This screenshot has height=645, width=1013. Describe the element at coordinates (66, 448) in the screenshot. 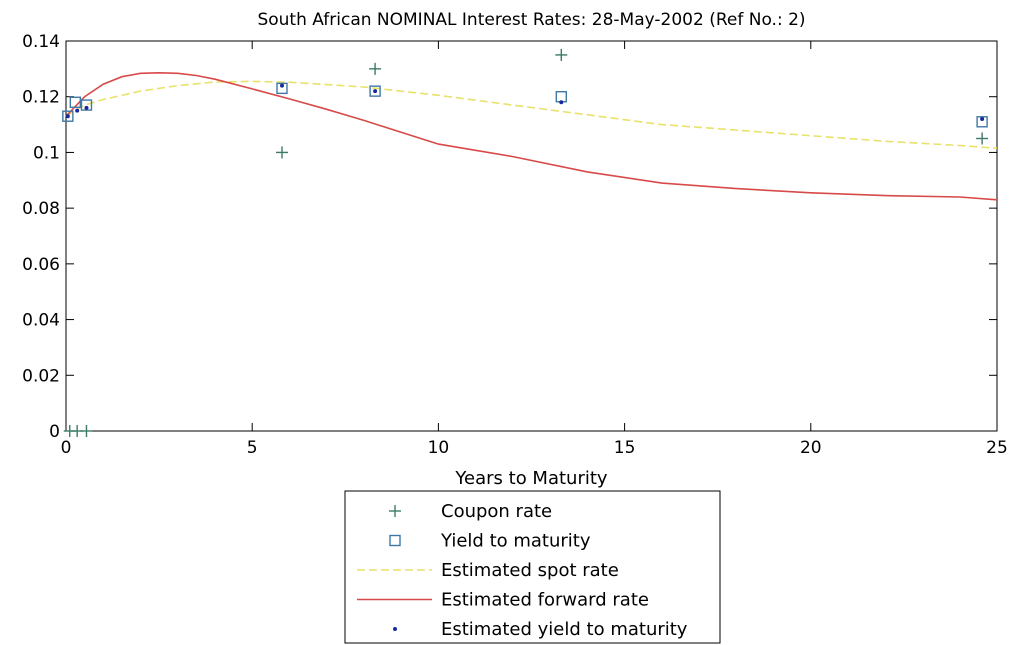

I see `x-tick-label: 0` at that location.